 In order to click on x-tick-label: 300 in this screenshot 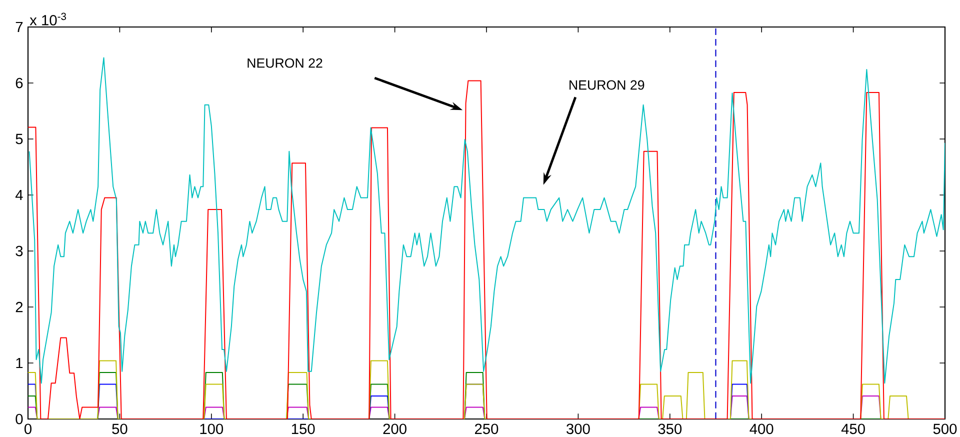, I will do `click(578, 429)`.